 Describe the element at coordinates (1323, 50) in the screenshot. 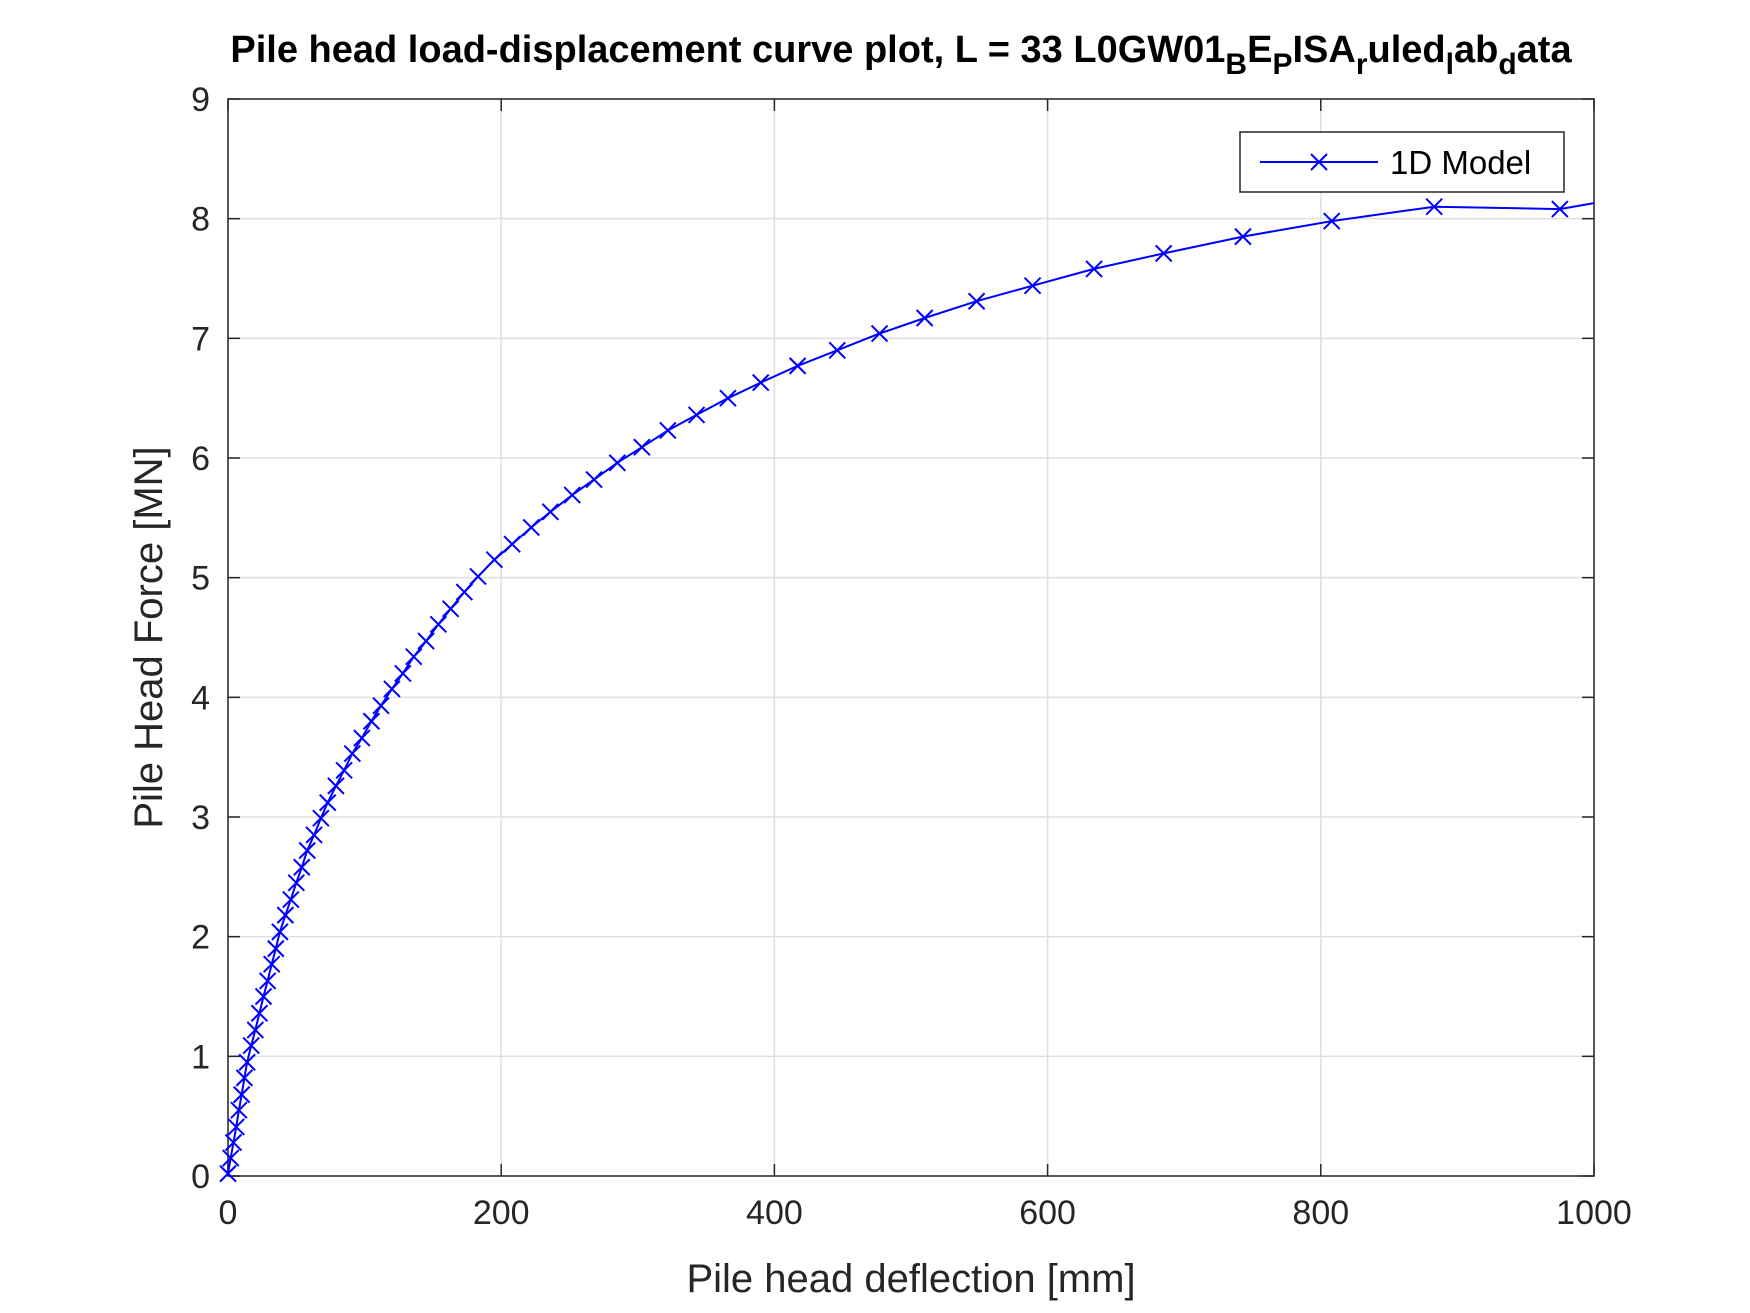

I see `title-segment: ISA` at that location.